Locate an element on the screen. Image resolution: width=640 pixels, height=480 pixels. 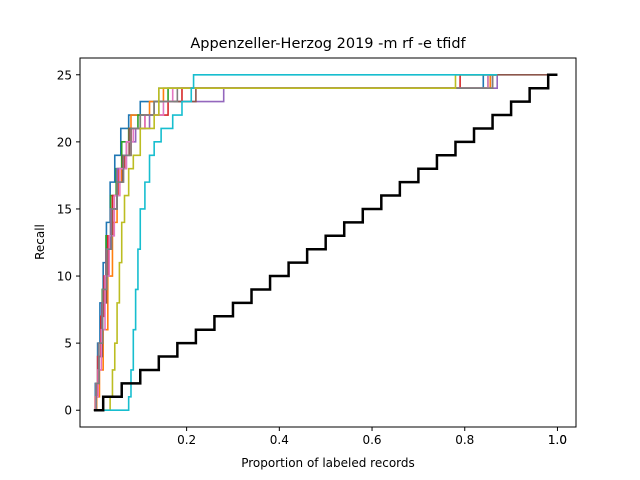
x-tick-label: 0.8 is located at coordinates (464, 440).